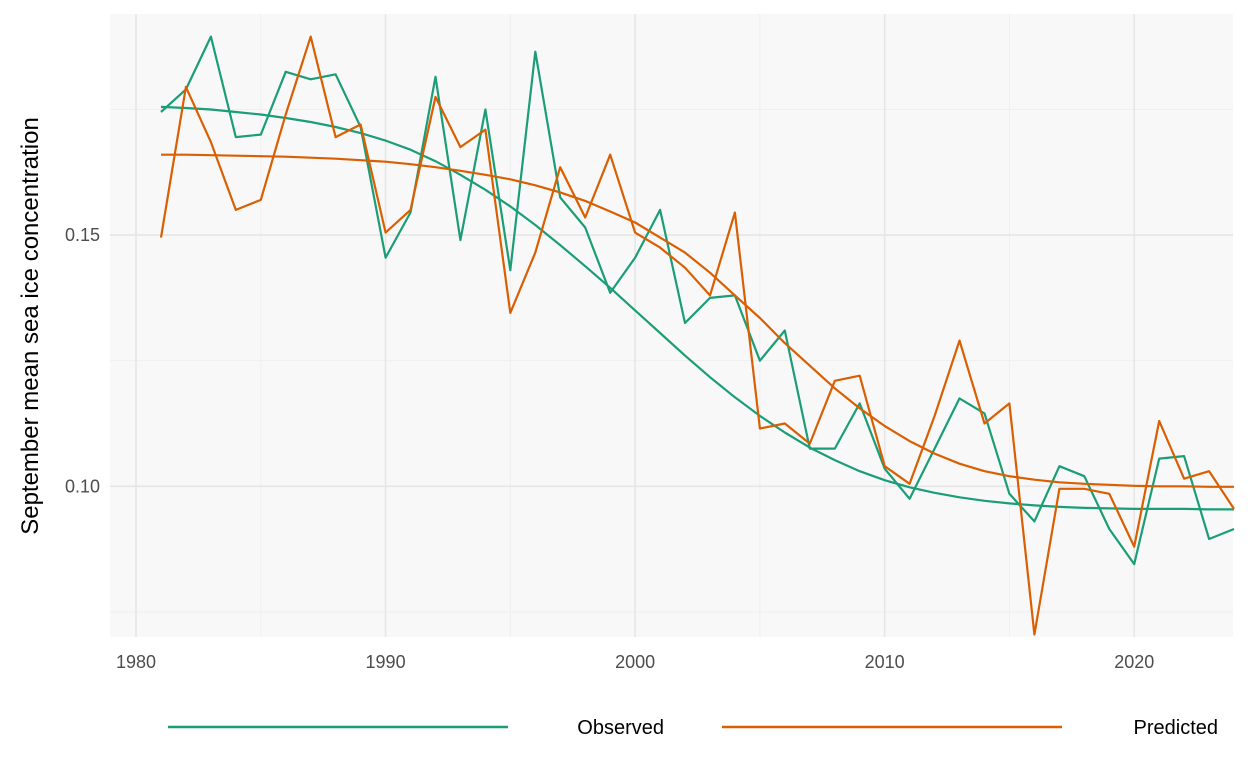  I want to click on legend-label-predicted: Predicted, so click(1176, 728).